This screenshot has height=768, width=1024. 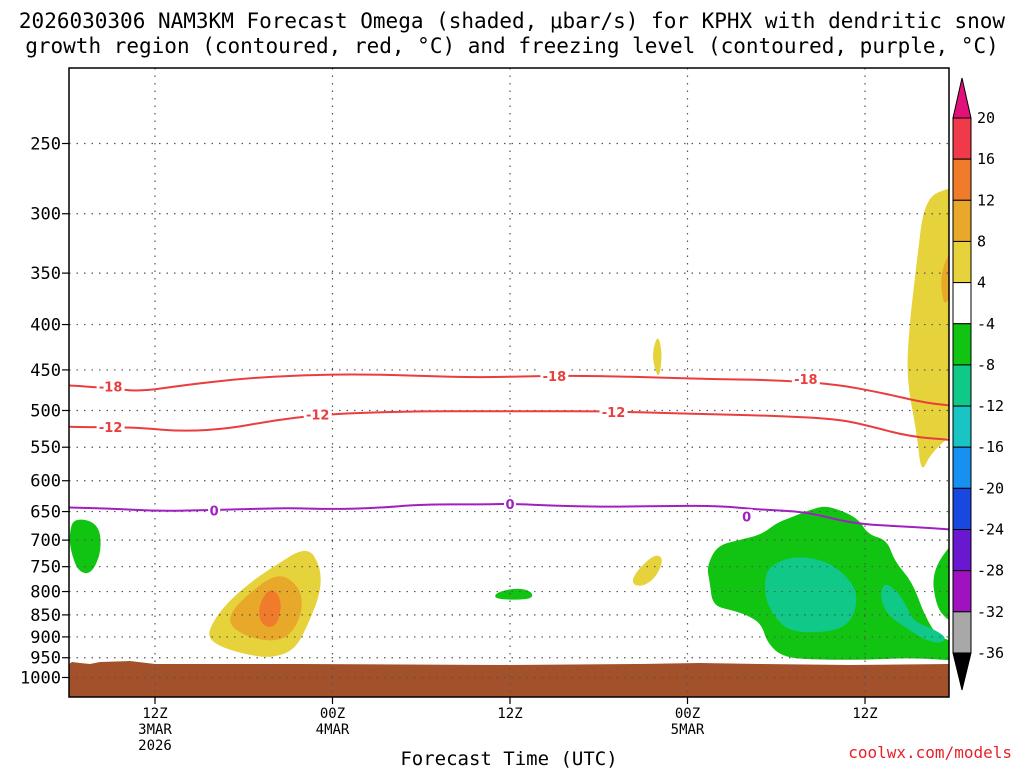 I want to click on contour-label-1: -12, so click(x=111, y=428).